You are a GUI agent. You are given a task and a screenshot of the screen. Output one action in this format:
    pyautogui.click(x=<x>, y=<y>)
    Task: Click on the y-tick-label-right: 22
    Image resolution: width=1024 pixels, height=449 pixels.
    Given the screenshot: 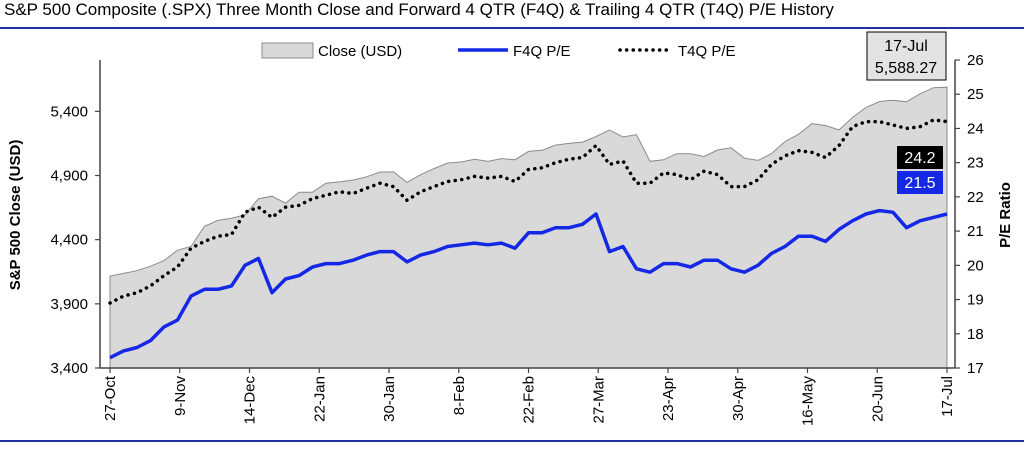 What is the action you would take?
    pyautogui.click(x=975, y=197)
    